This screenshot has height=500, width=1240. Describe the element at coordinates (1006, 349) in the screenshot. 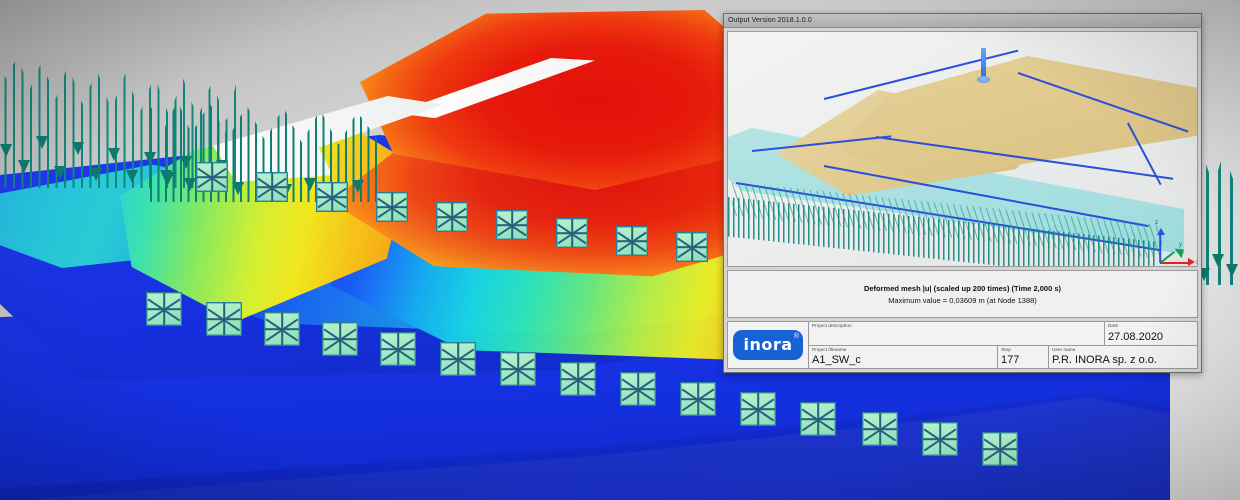

I see `step-label: Step` at that location.